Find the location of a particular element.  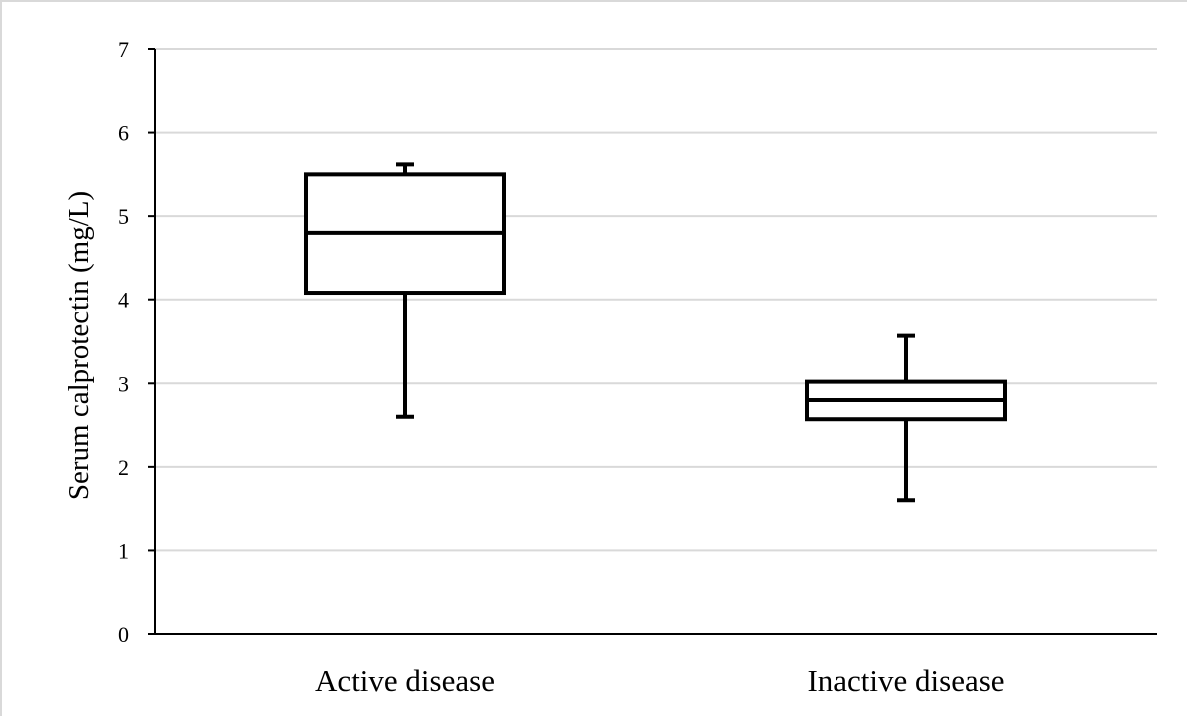

y-tick-label: 1 is located at coordinates (123, 550).